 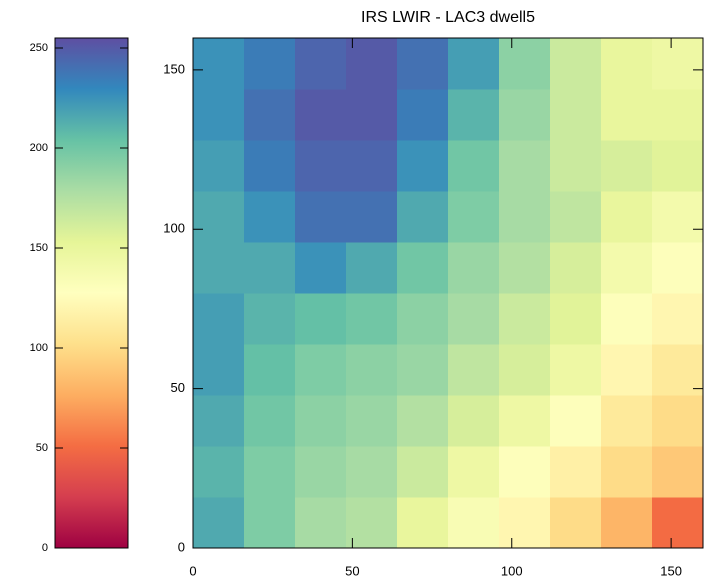 I want to click on colorbar-tick-label: 150, so click(x=39, y=248).